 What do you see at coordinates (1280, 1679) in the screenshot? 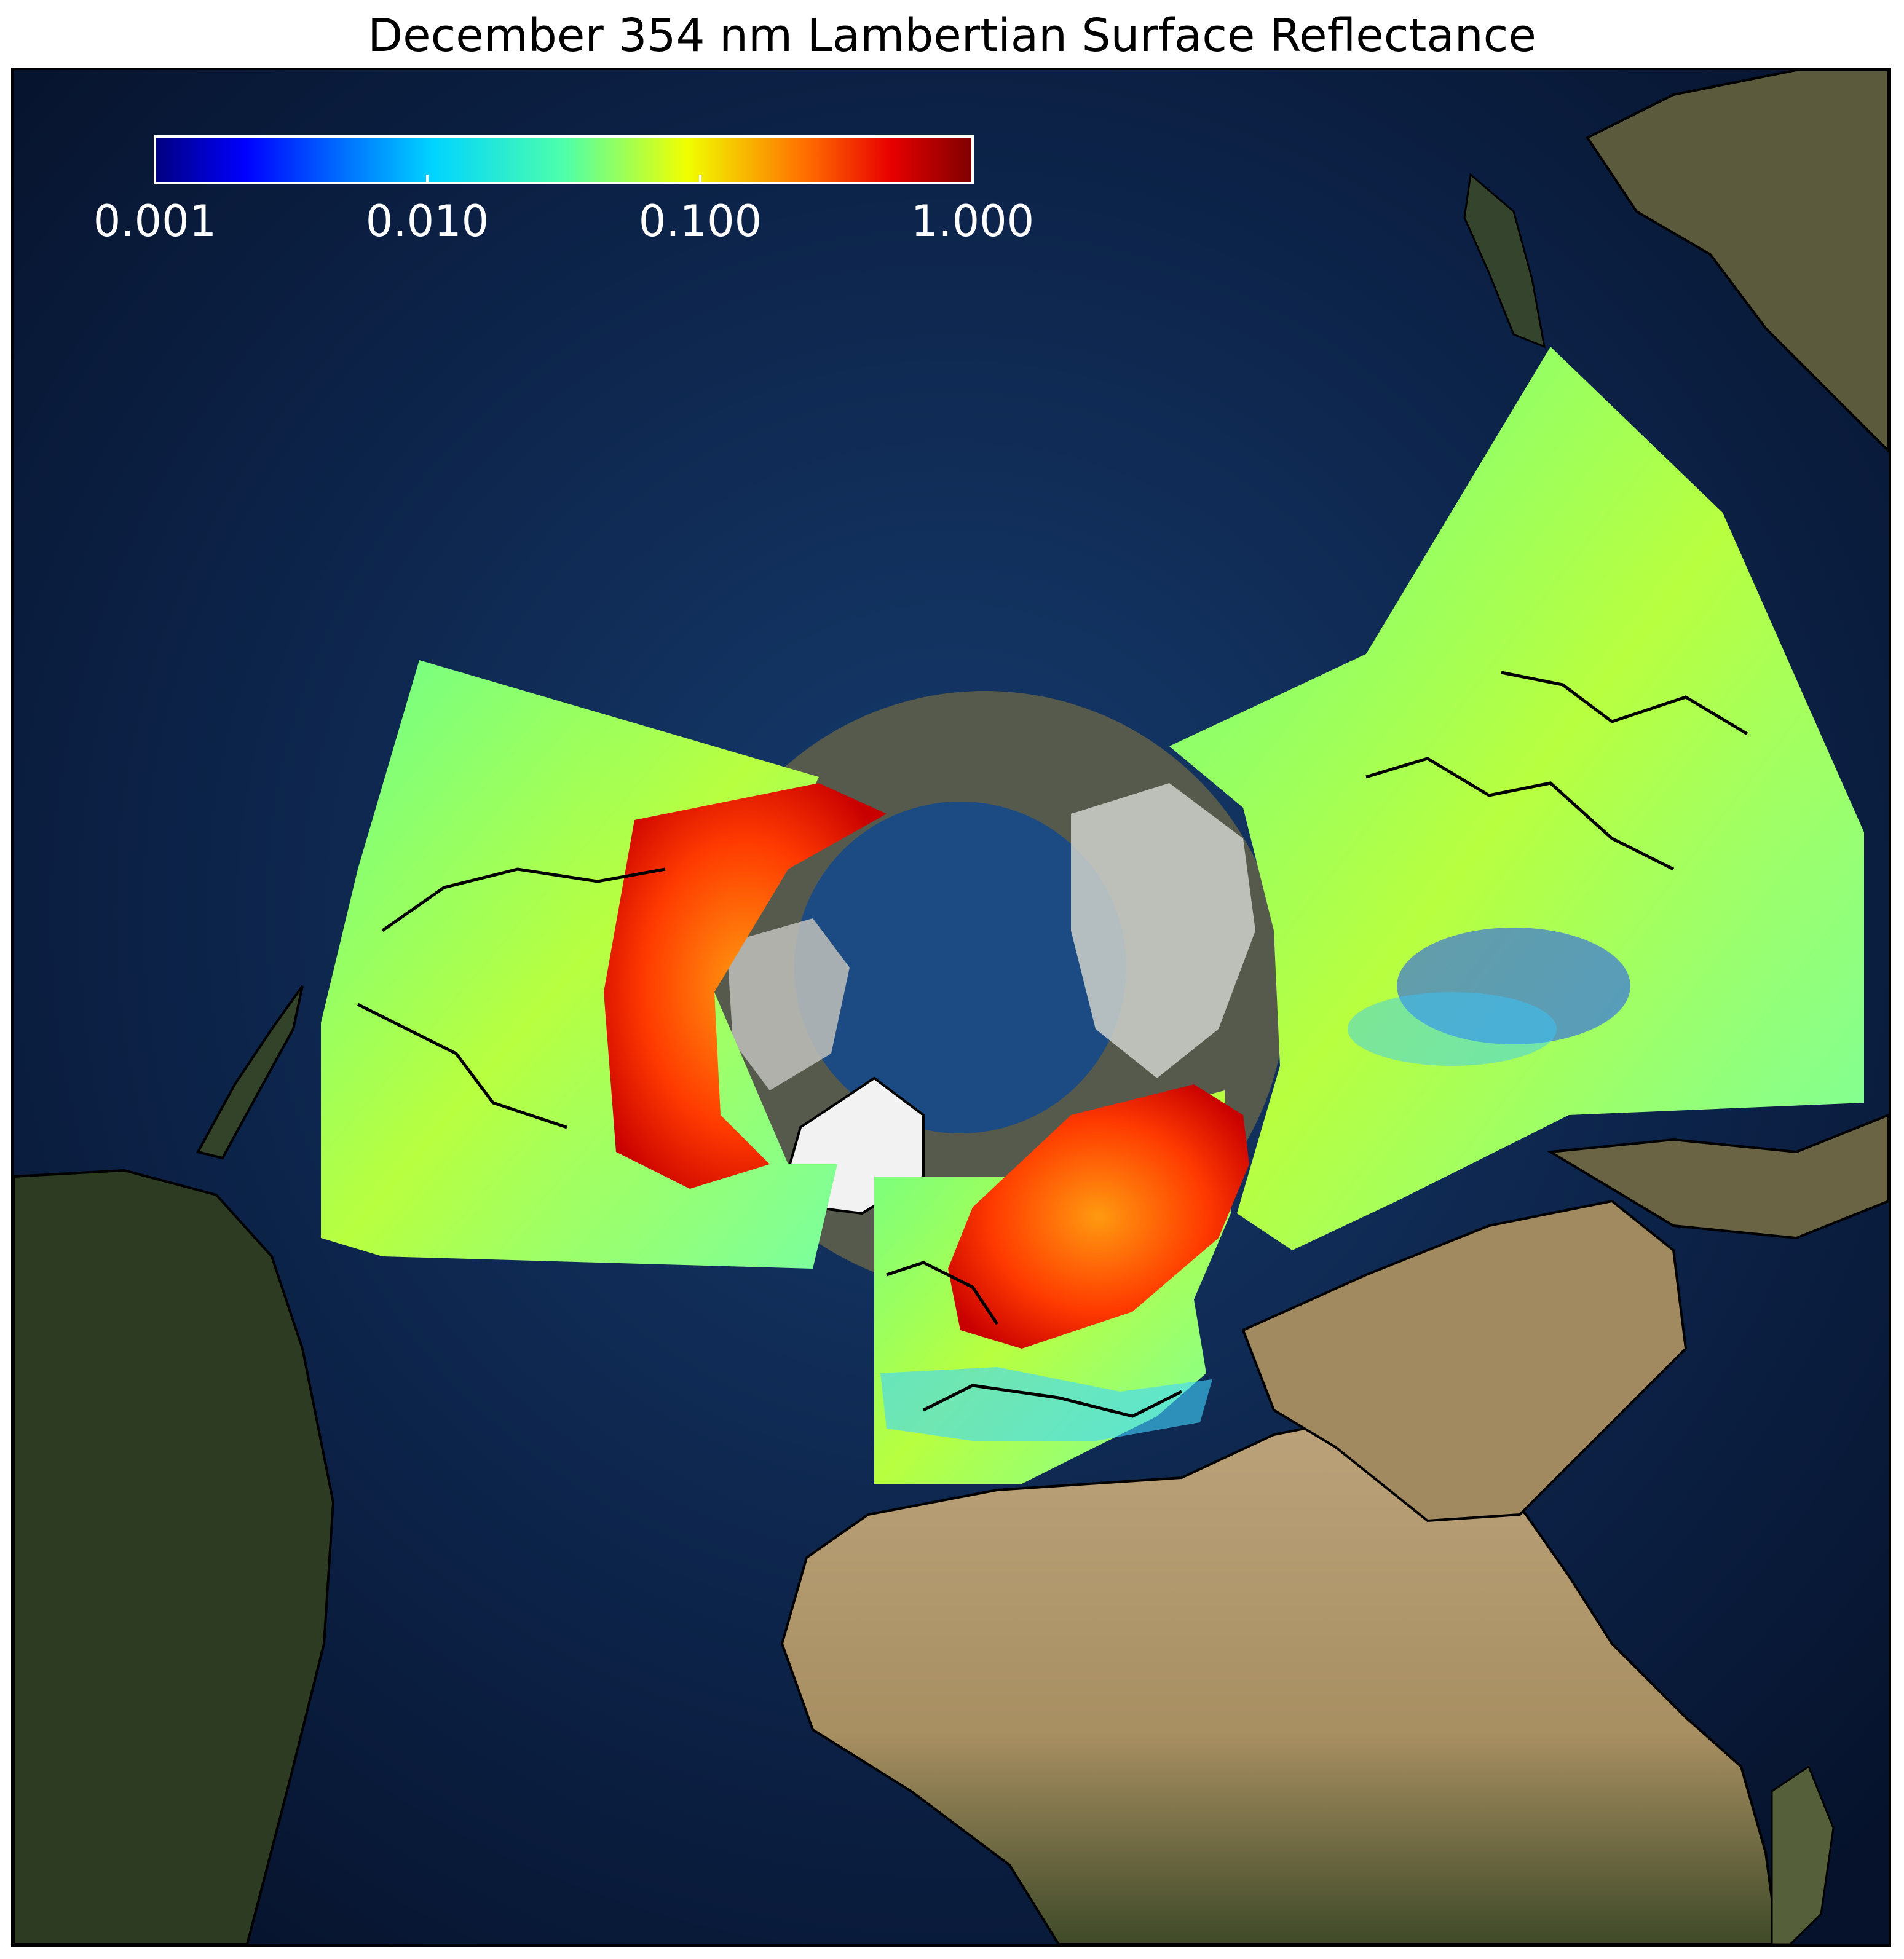
I see `africa-landmass` at bounding box center [1280, 1679].